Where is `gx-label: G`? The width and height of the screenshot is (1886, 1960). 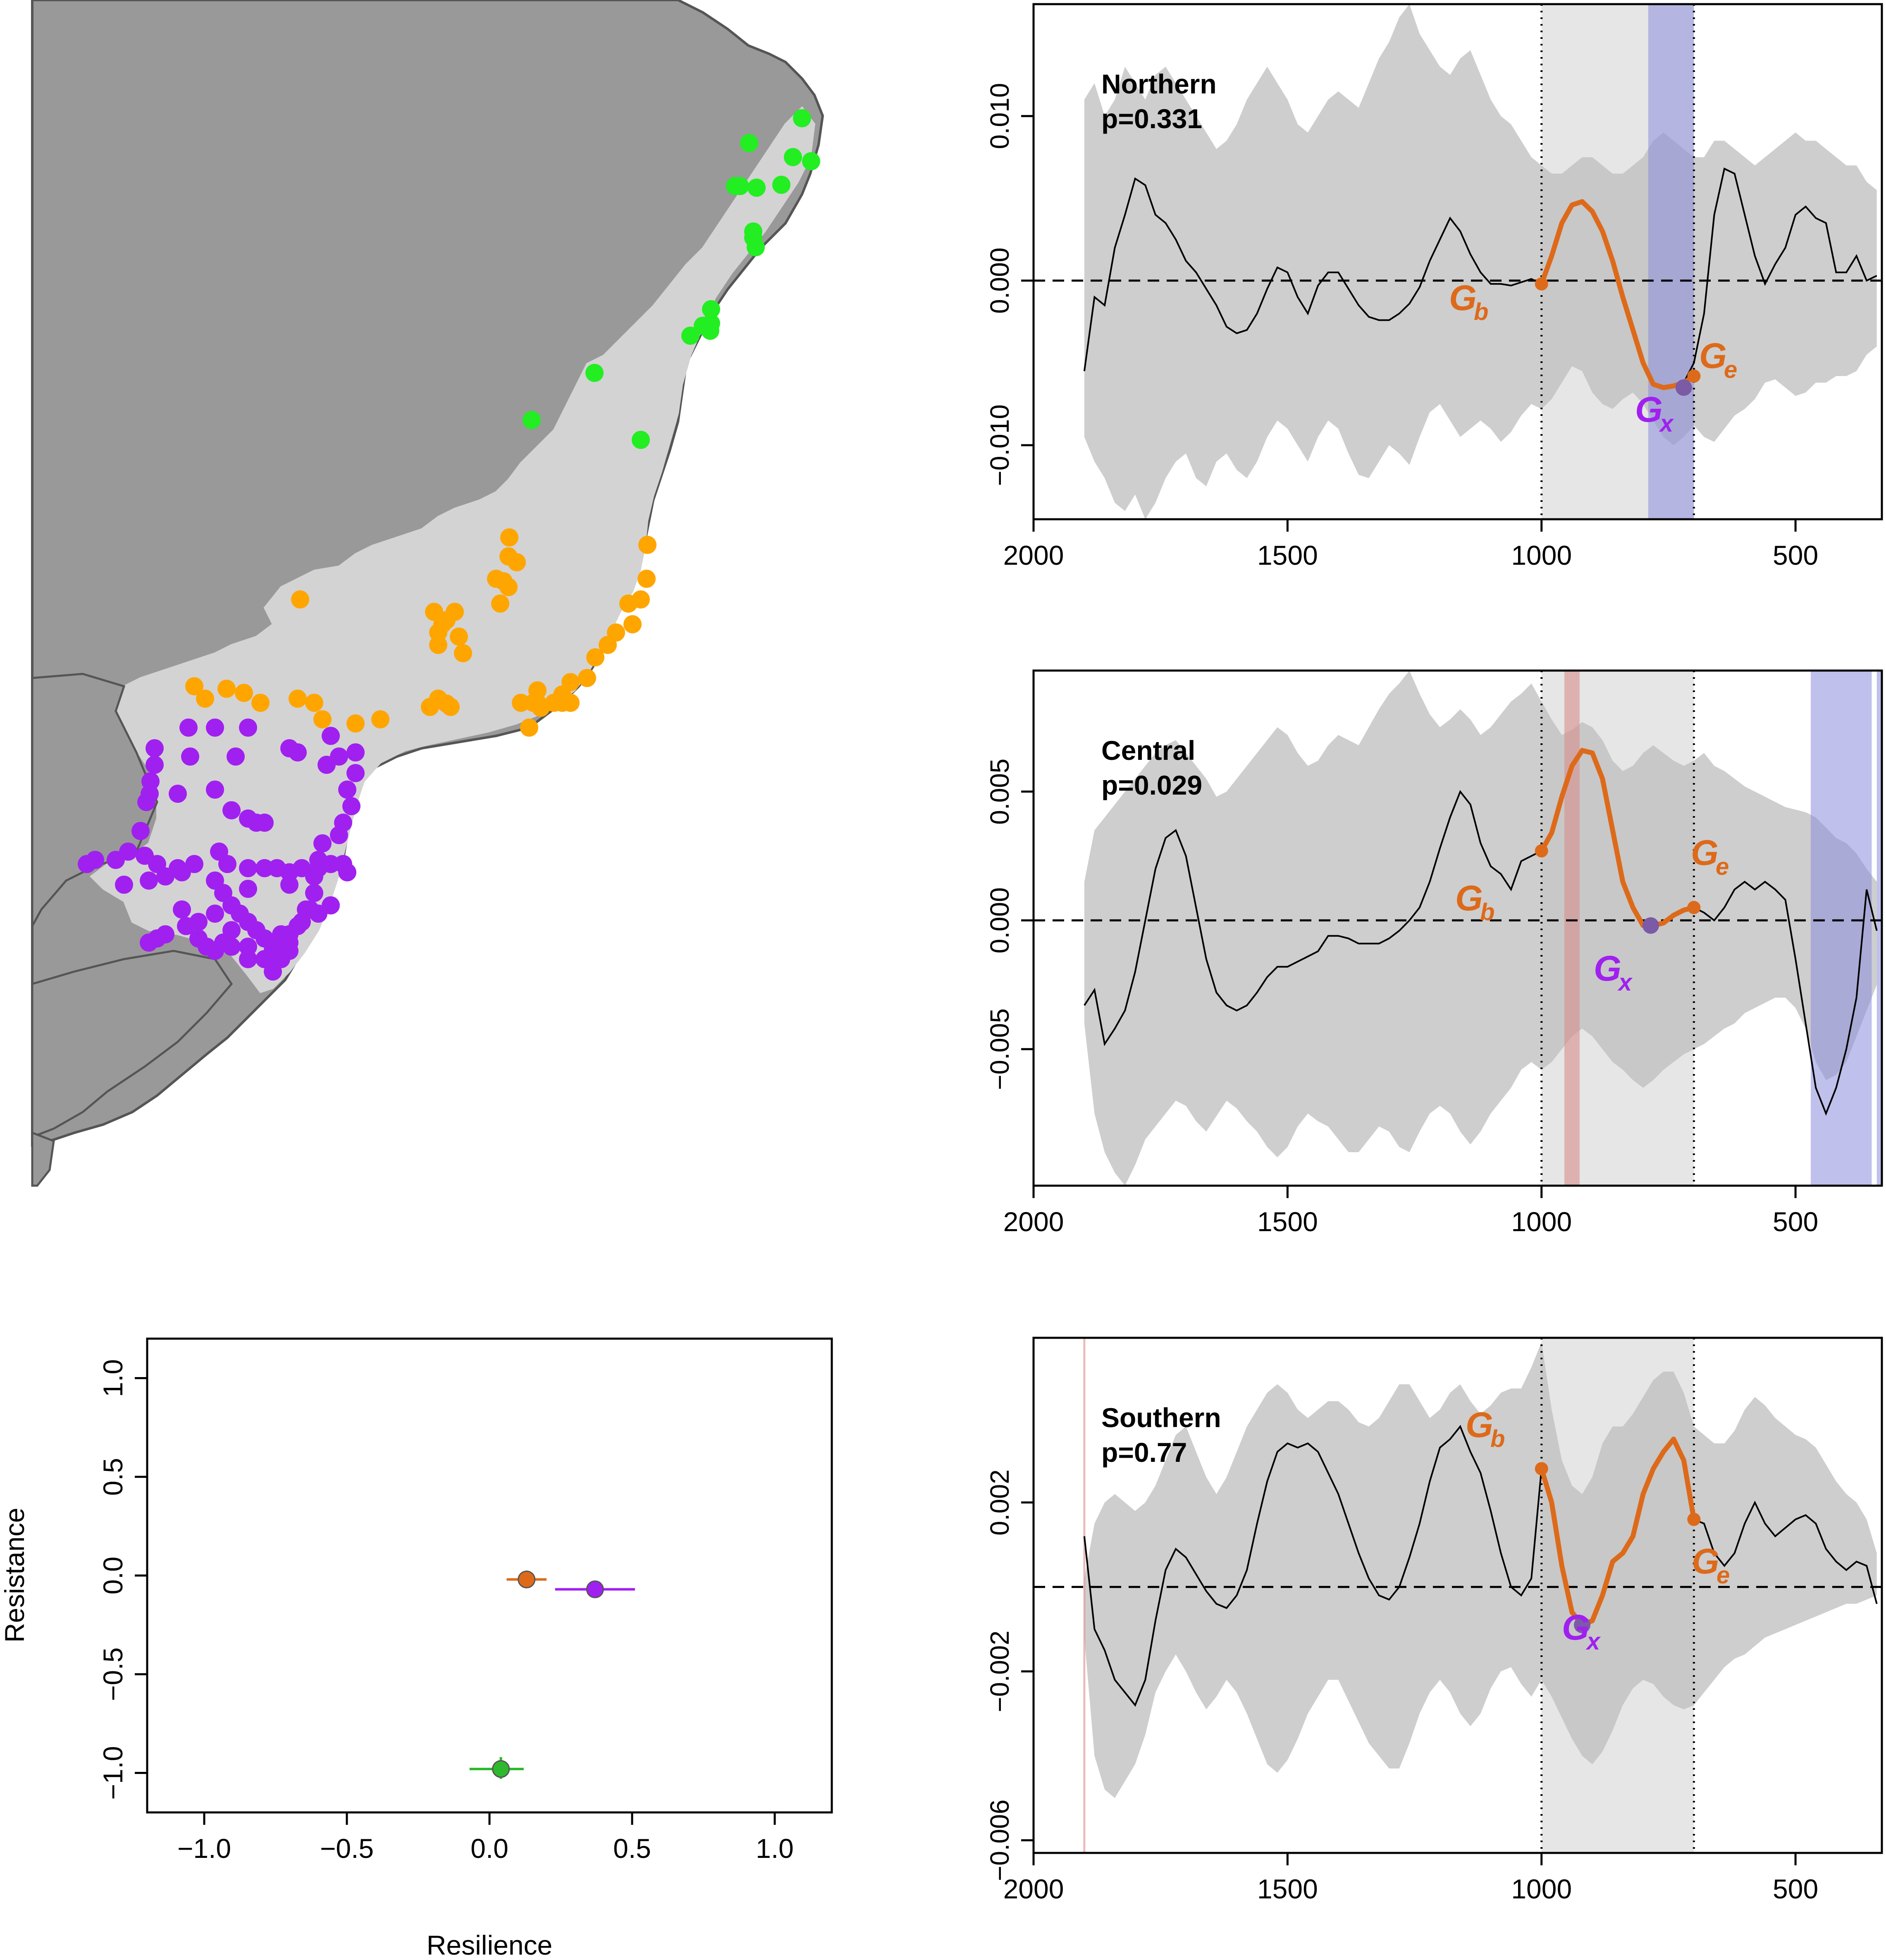
gx-label: G is located at coordinates (1576, 1627).